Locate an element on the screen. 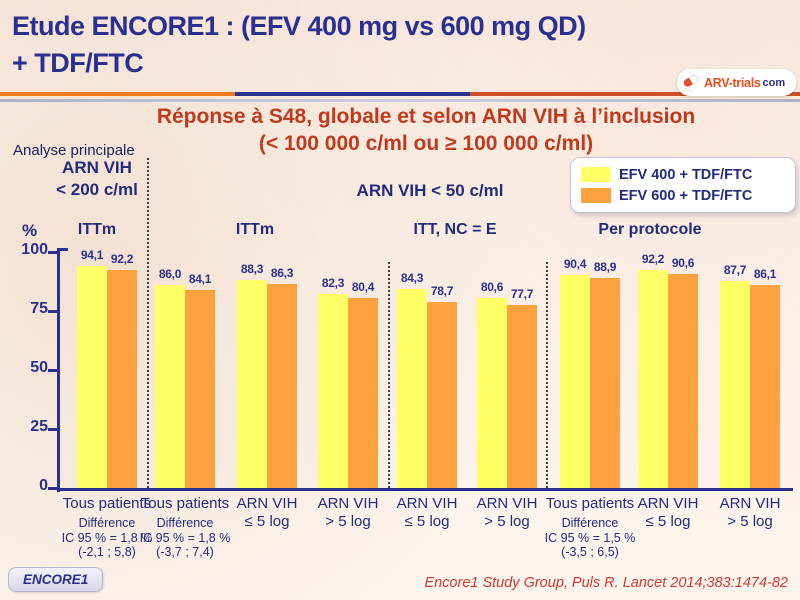 The image size is (800, 600). bar-value-label: 86,3 is located at coordinates (282, 273).